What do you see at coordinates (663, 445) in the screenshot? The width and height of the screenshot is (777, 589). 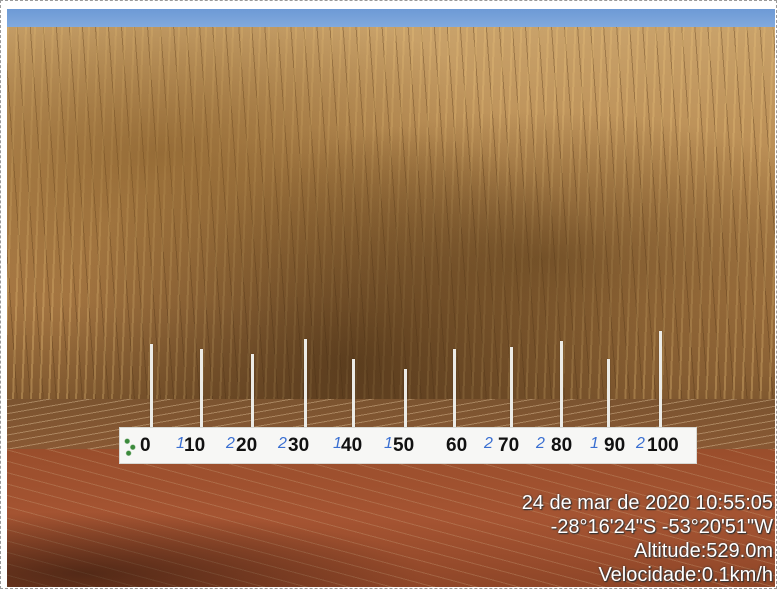 I see `ruler-tick-100: 100` at bounding box center [663, 445].